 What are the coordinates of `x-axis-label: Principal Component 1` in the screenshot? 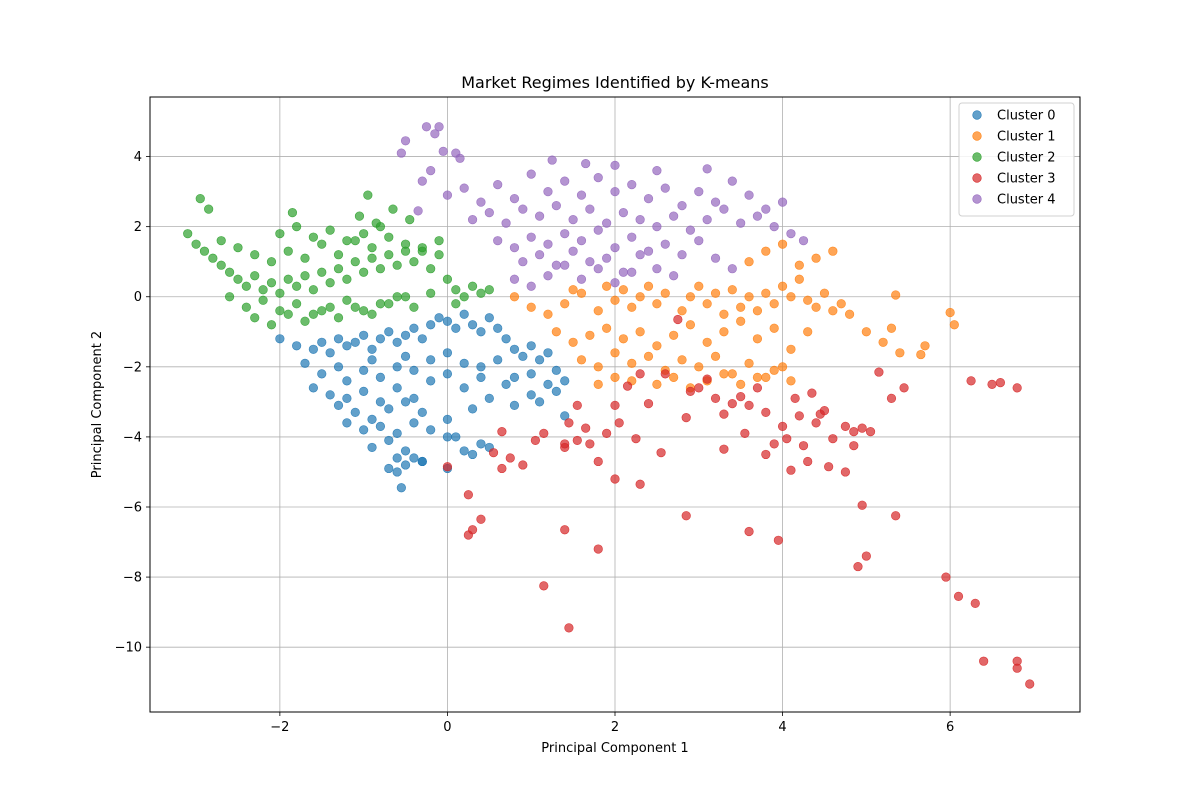 It's located at (614, 748).